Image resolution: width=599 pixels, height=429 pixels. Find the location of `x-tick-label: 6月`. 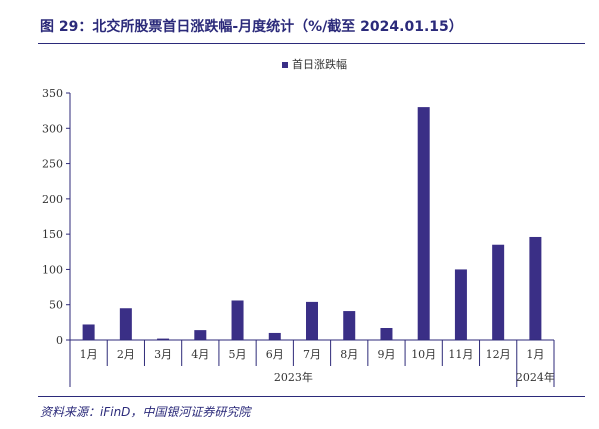

x-tick-label: 6月 is located at coordinates (275, 354).